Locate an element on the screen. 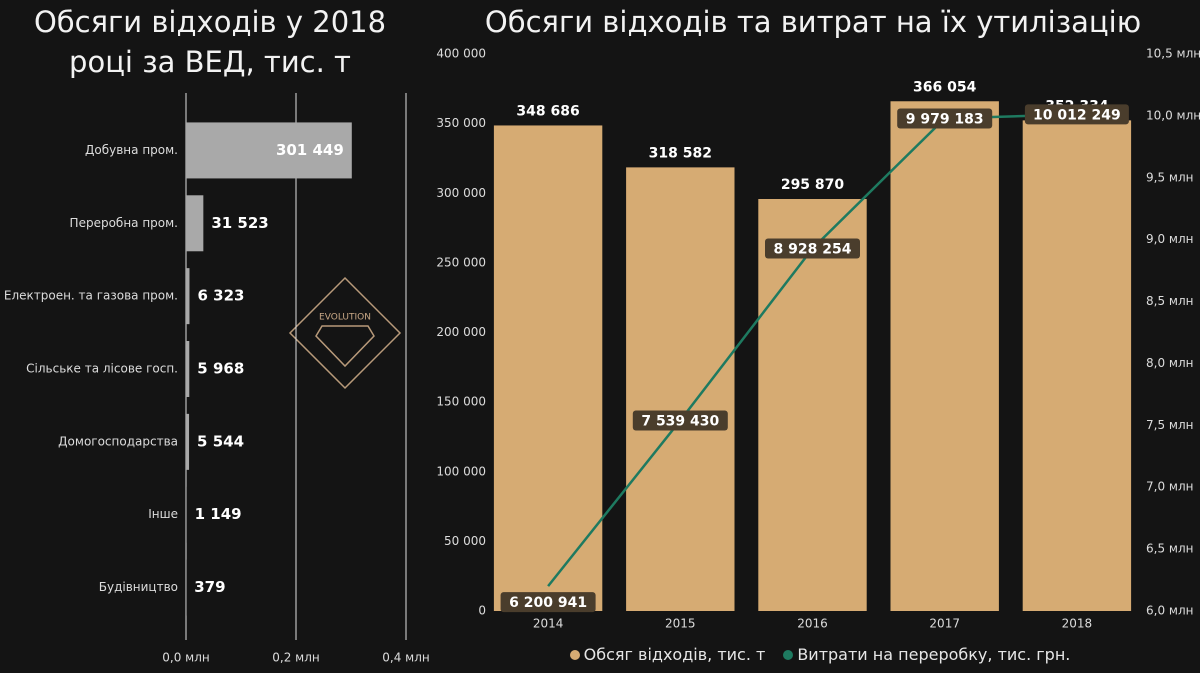 The width and height of the screenshot is (1200, 673). data-label: 379 is located at coordinates (209, 587).